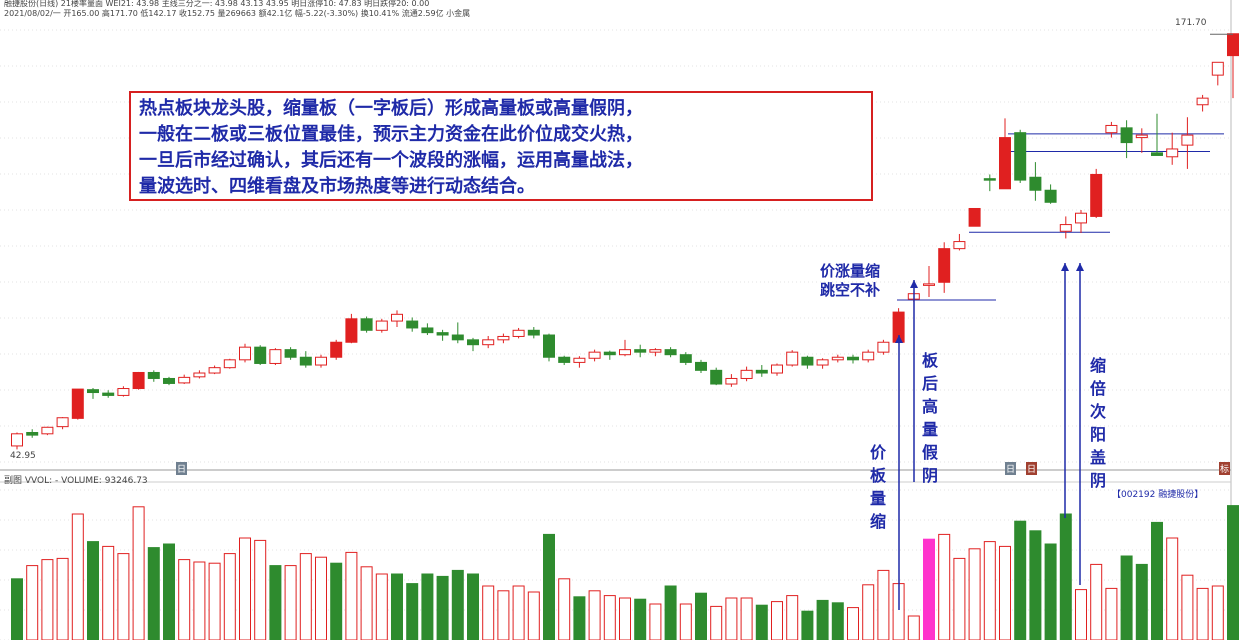 This screenshot has width=1243, height=640. What do you see at coordinates (391, 160) in the screenshot?
I see `annotation-line-3: 一旦后市经过确认，其后还有一个波段的涨幅，运用高量战法，` at bounding box center [391, 160].